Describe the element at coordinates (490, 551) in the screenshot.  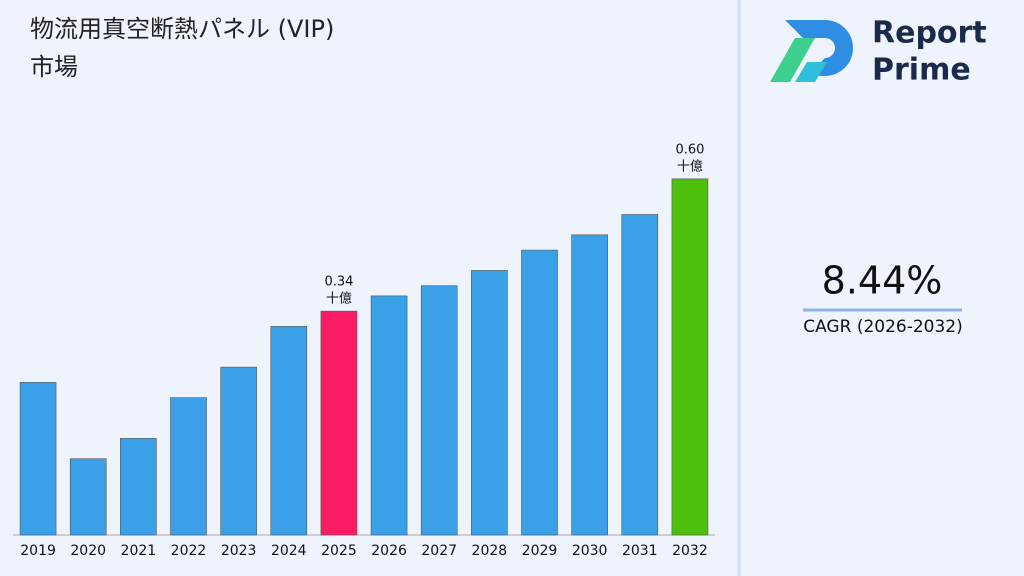
I see `x-tick-label: 2028` at that location.